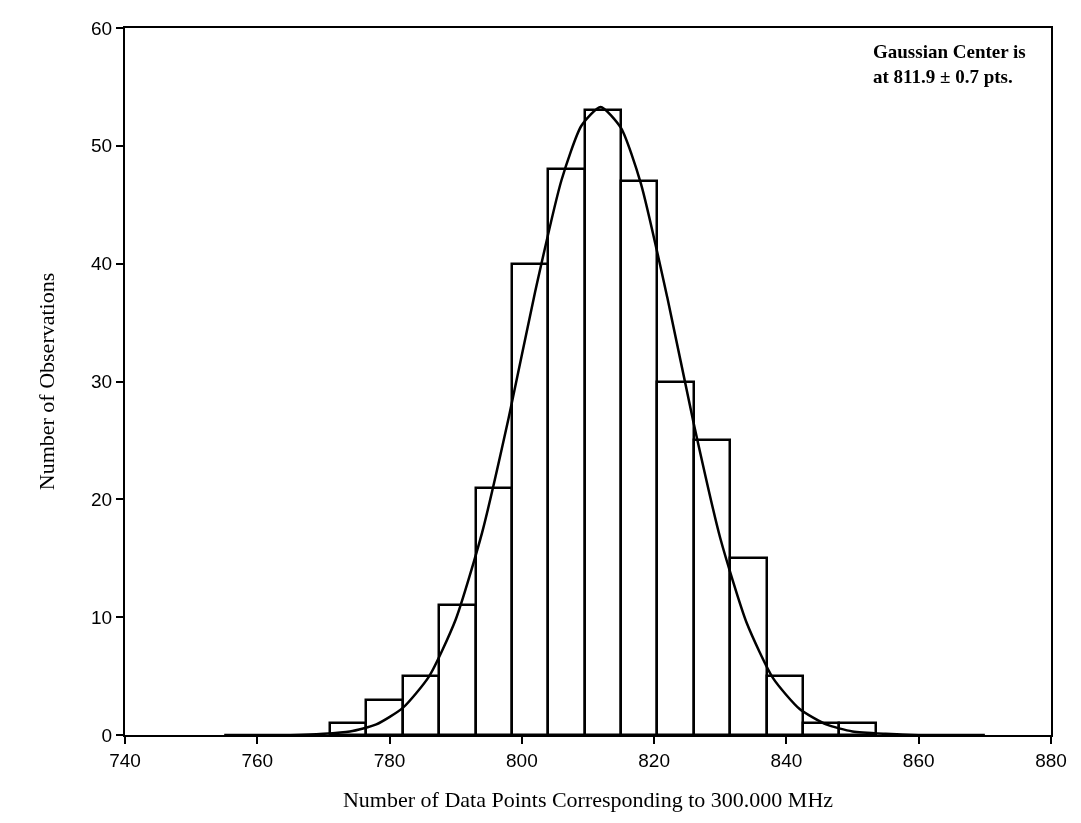 This screenshot has height=823, width=1081. What do you see at coordinates (102, 264) in the screenshot?
I see `y-tick-label: 40` at bounding box center [102, 264].